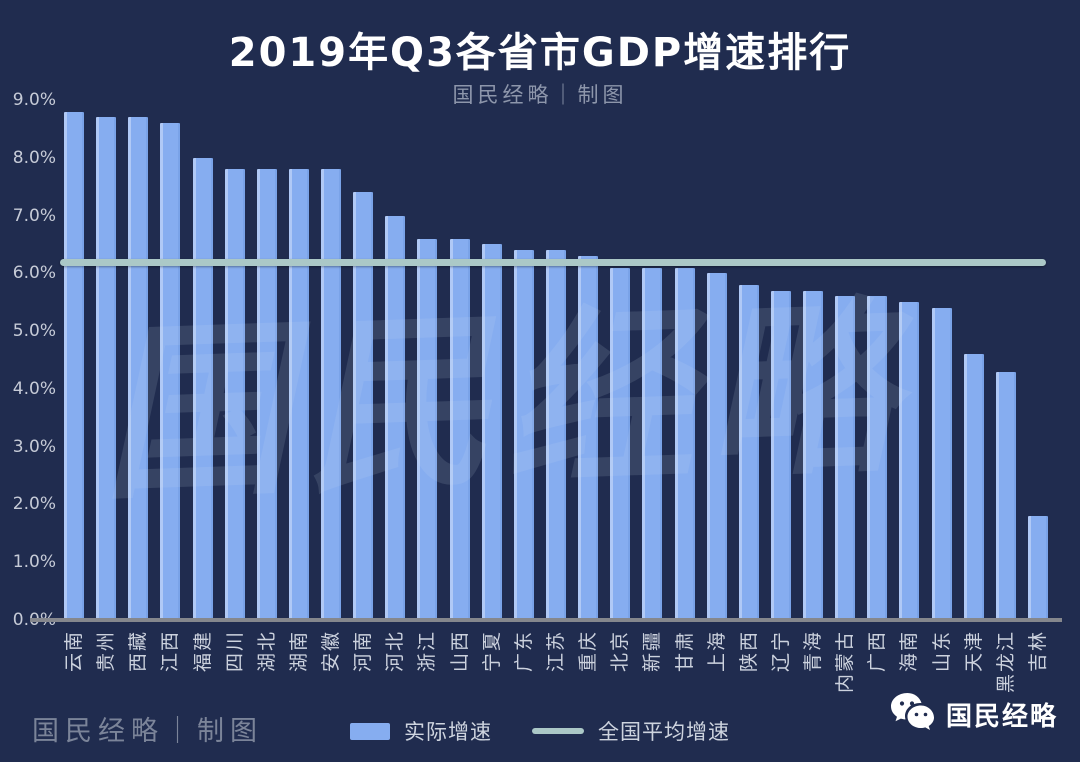  What do you see at coordinates (909, 651) in the screenshot?
I see `x-label-海南: 海南` at bounding box center [909, 651].